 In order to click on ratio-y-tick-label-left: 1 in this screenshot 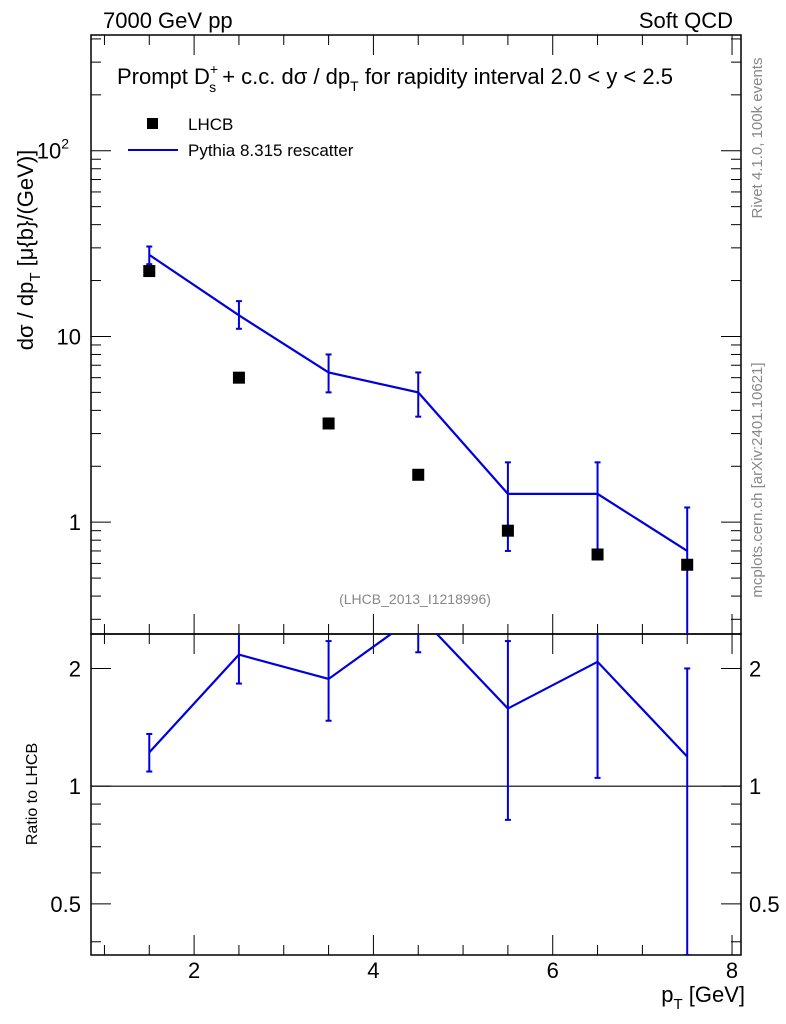, I will do `click(75, 786)`.